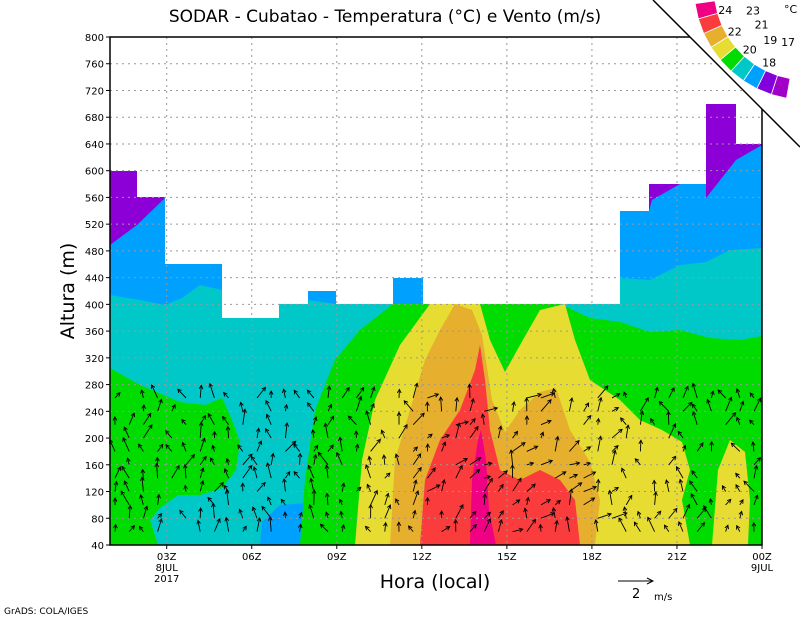  What do you see at coordinates (167, 568) in the screenshot?
I see `x-tick-label: 8JUL` at bounding box center [167, 568].